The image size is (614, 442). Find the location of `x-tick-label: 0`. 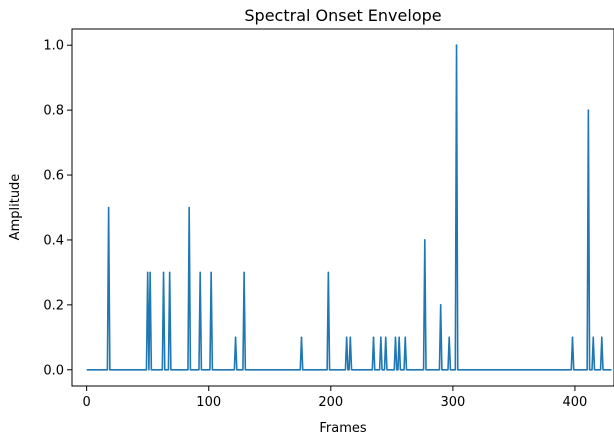

x-tick-label: 0 is located at coordinates (87, 402).